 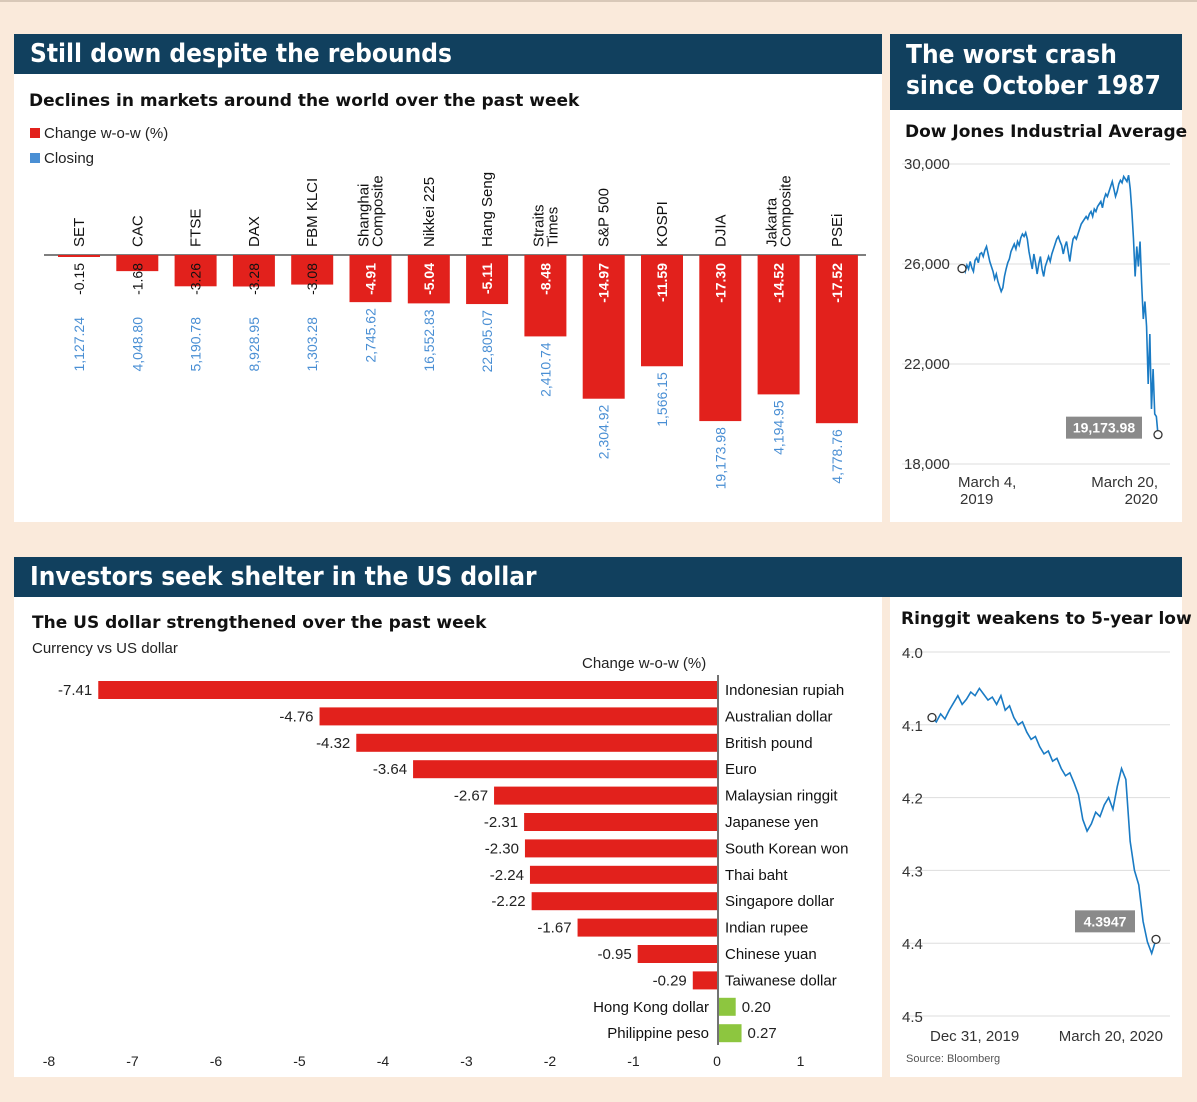 What do you see at coordinates (1036, 314) in the screenshot?
I see `dow-jones-chart: 30,000 26,000 22,000 18,000 19,173.98` at bounding box center [1036, 314].